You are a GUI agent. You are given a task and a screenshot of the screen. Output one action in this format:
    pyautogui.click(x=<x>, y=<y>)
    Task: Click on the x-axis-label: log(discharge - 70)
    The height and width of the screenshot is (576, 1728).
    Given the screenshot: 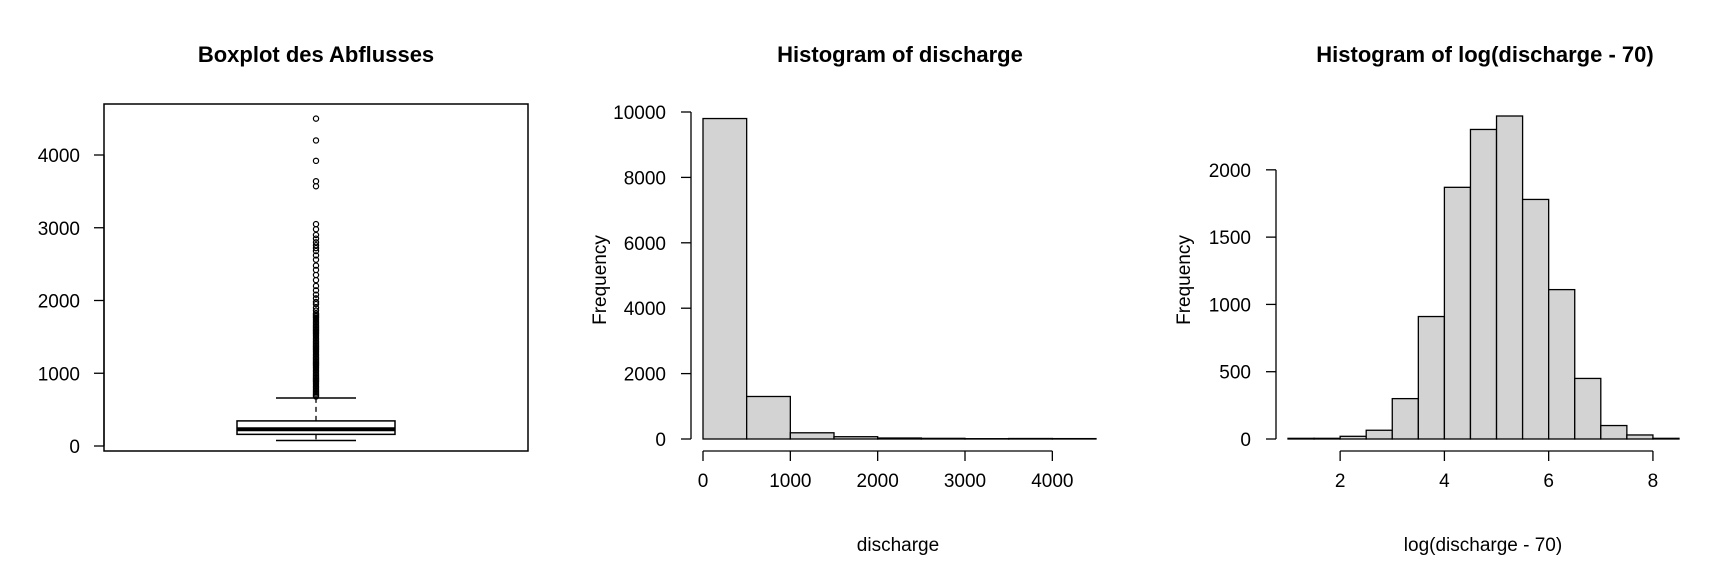 What is the action you would take?
    pyautogui.click(x=1483, y=545)
    